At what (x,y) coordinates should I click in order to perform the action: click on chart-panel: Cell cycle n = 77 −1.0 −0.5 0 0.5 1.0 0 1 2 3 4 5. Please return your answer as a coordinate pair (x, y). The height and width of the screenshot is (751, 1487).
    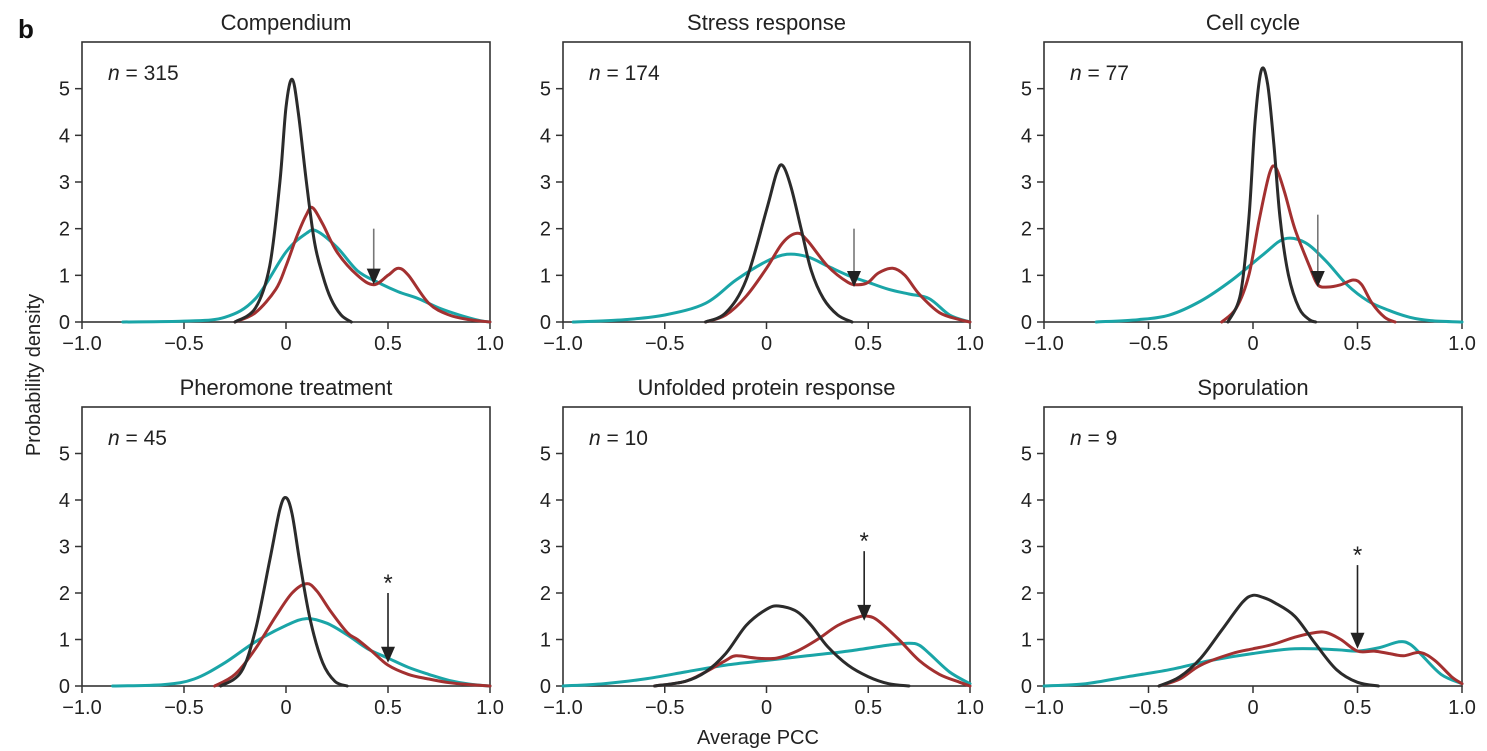
    Looking at the image, I should click on (1248, 182).